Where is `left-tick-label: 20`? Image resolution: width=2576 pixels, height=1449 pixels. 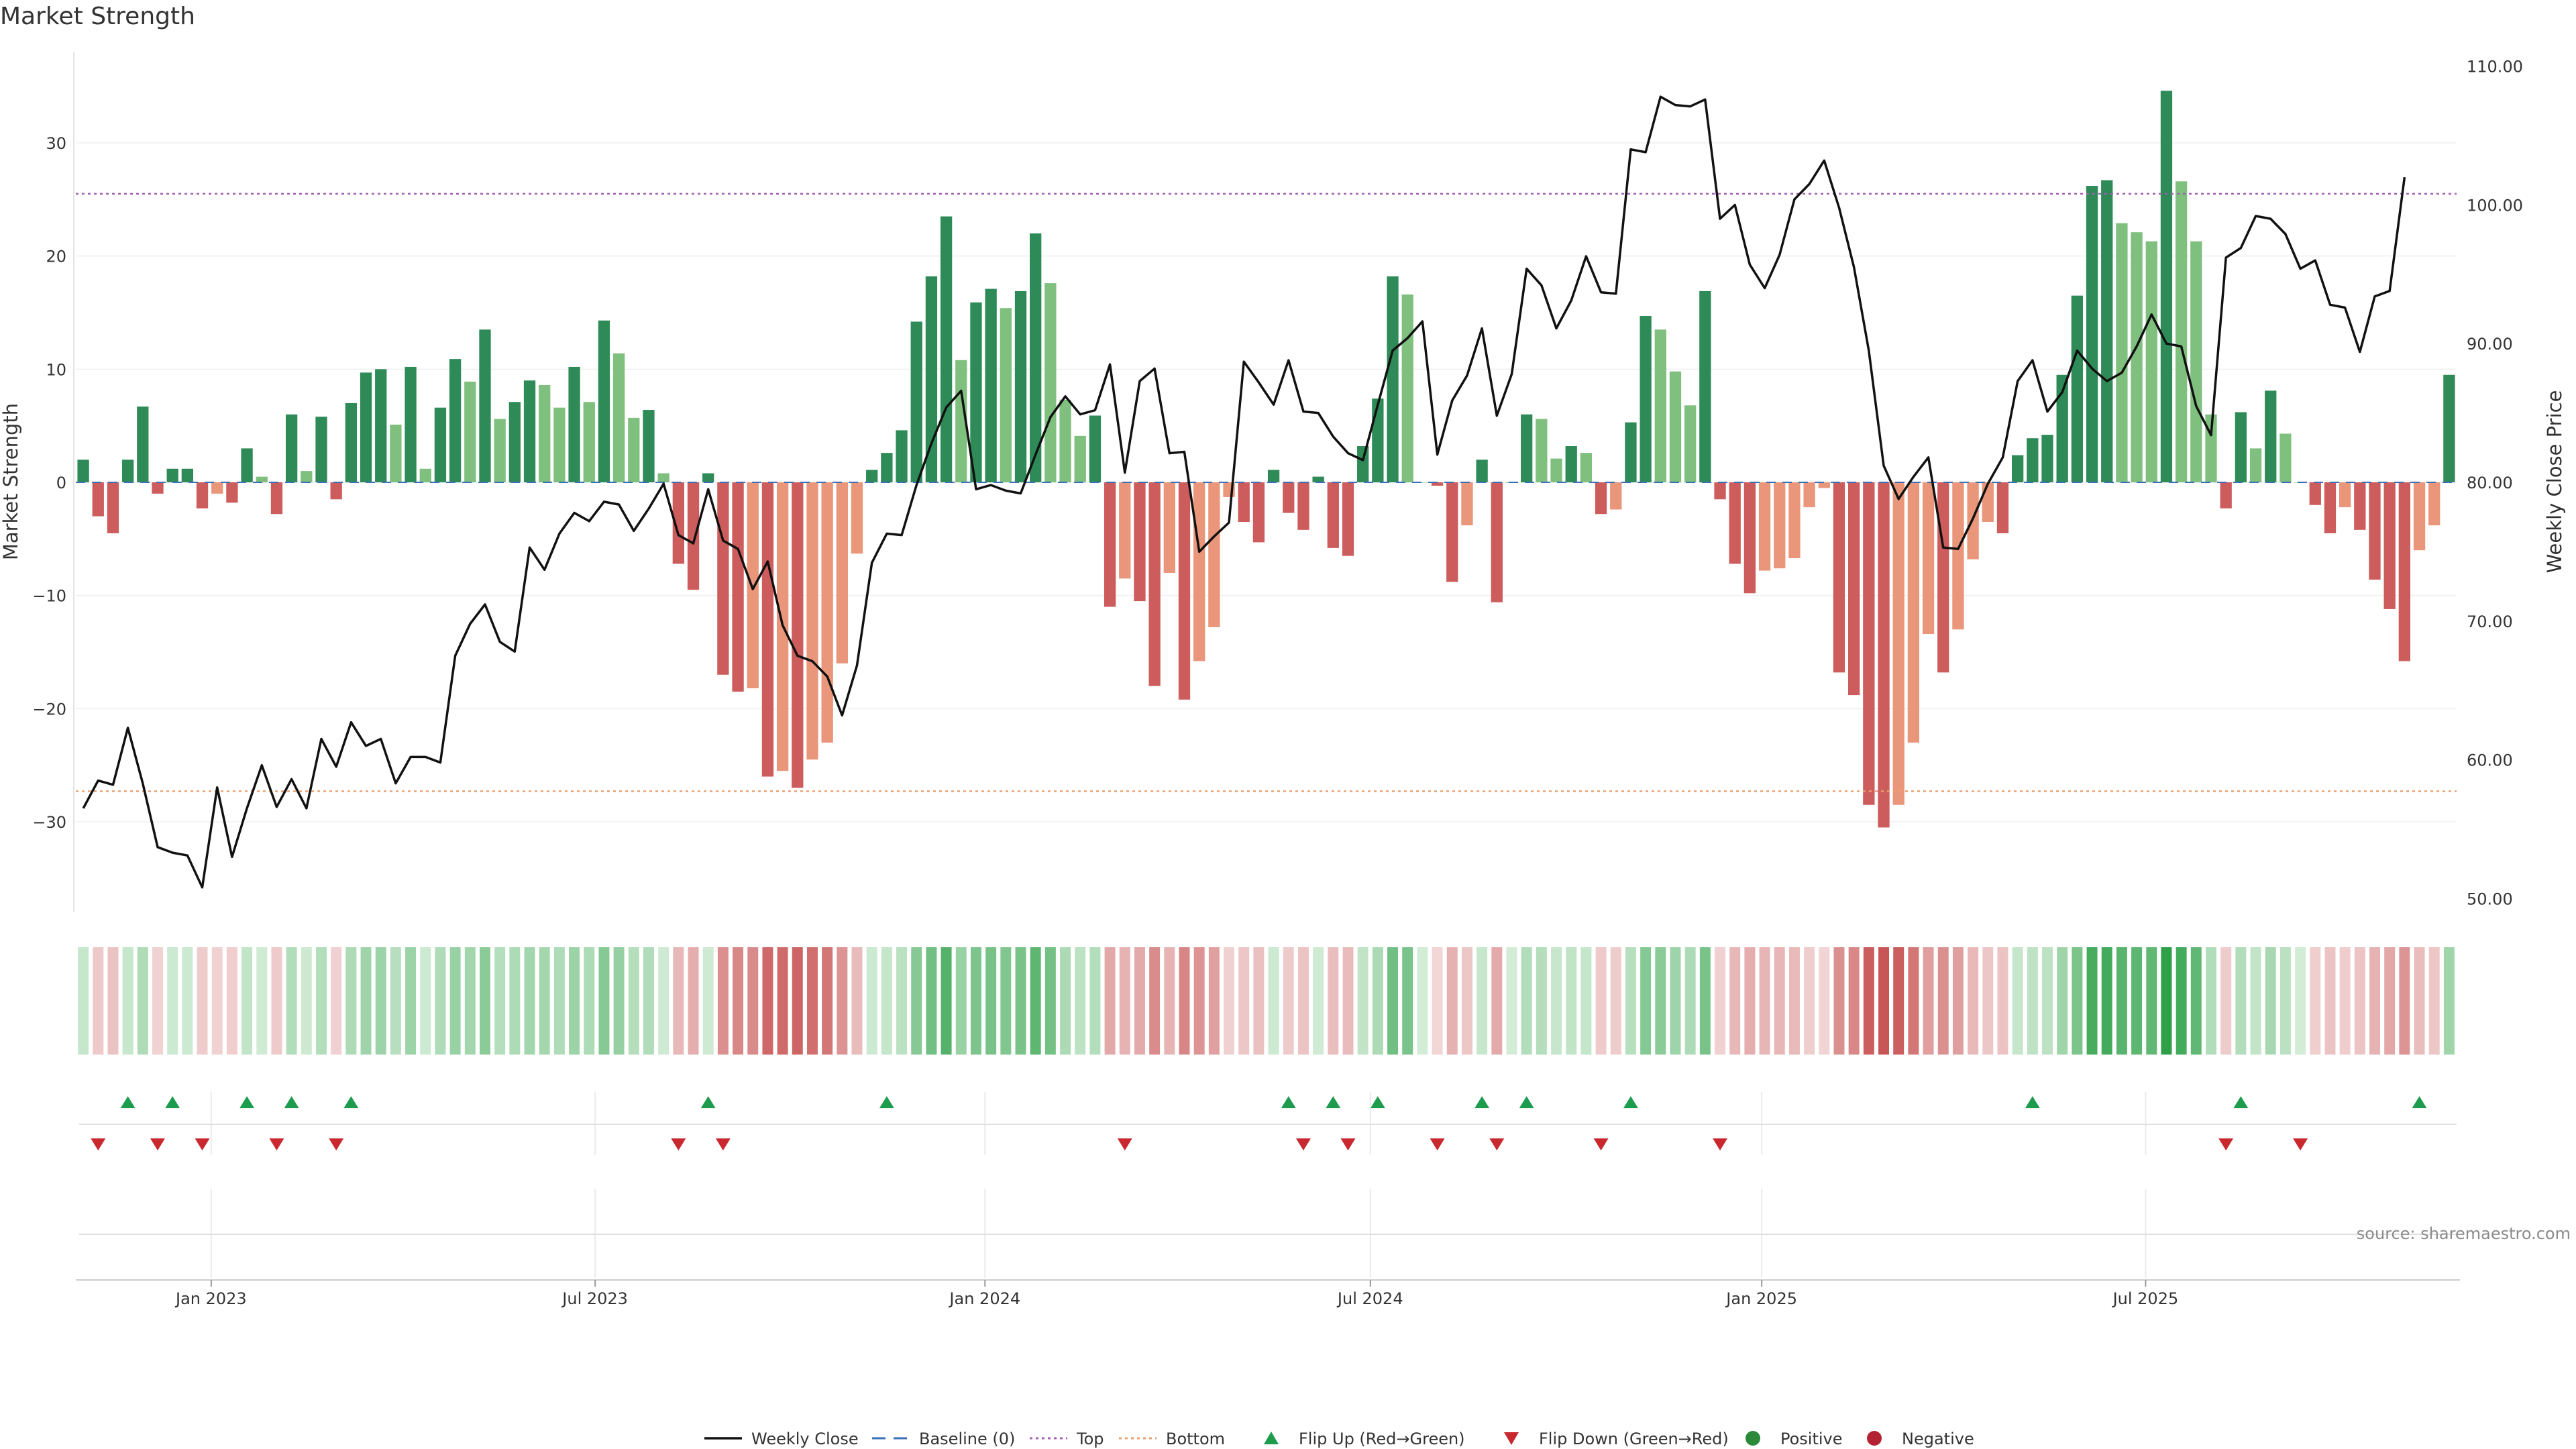 left-tick-label: 20 is located at coordinates (56, 257).